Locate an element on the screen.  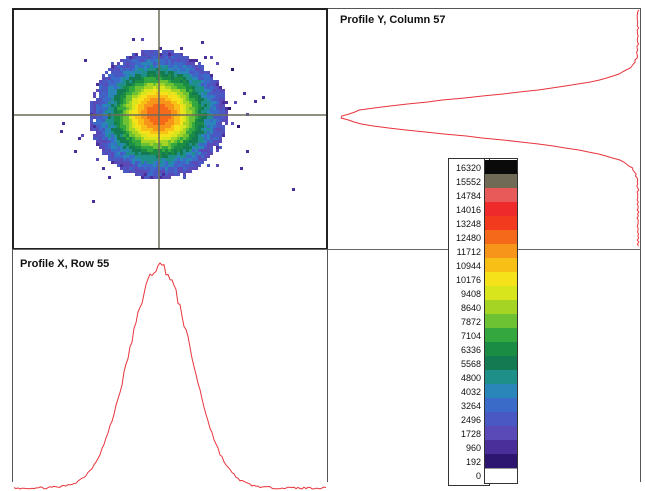
color-scale-level: 12480 is located at coordinates (469, 238).